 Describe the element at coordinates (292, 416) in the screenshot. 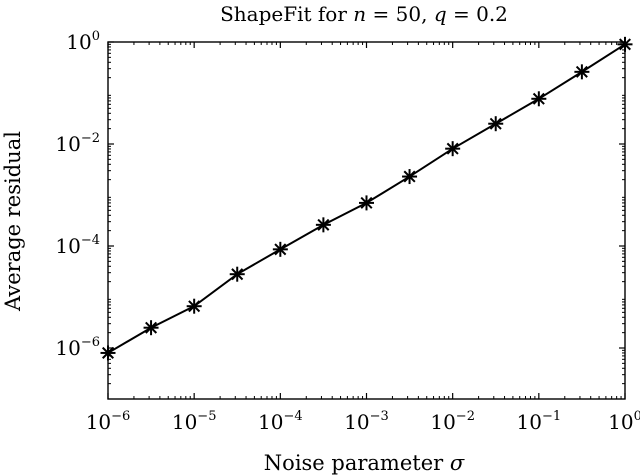

I see `x-tick-label-exponent: −4` at that location.